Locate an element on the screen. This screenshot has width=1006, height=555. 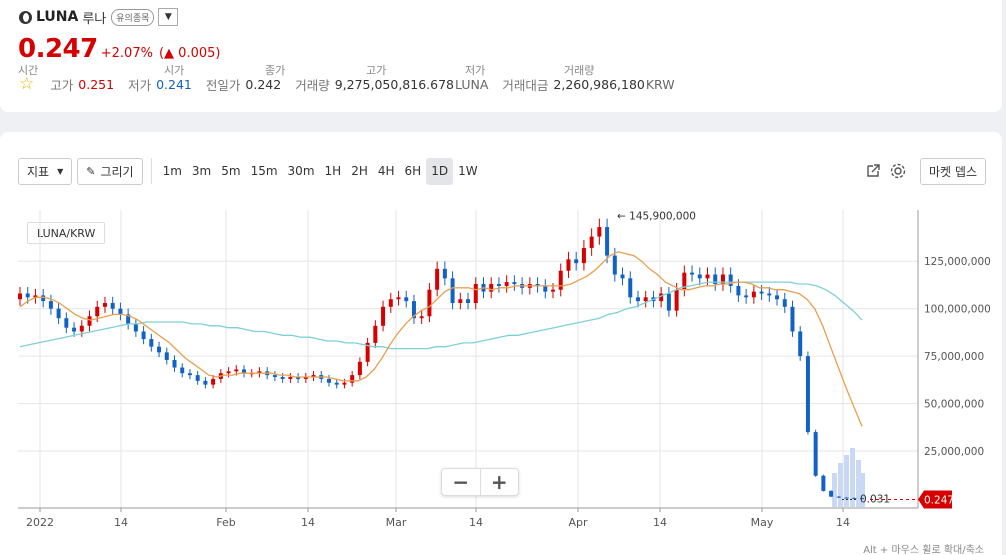
info-label-time: 시간 is located at coordinates (28, 70).